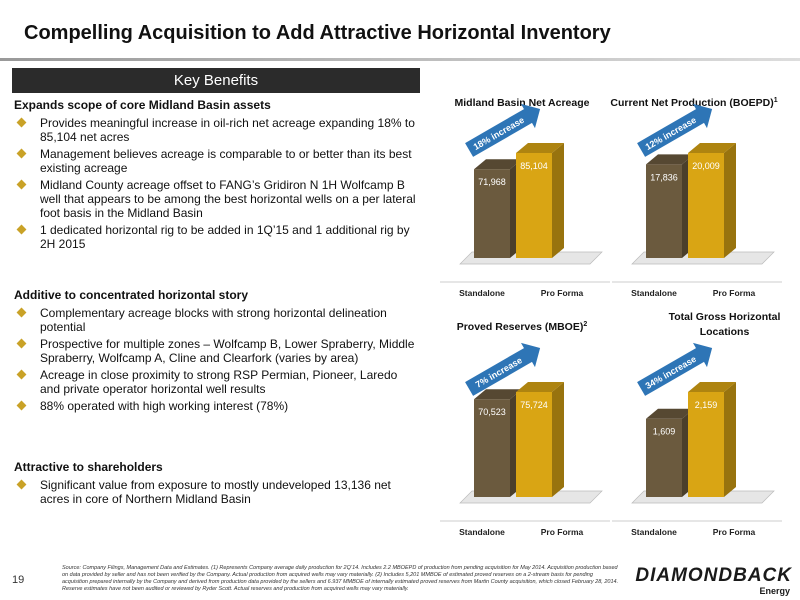  I want to click on value-label: 85,104, so click(534, 166).